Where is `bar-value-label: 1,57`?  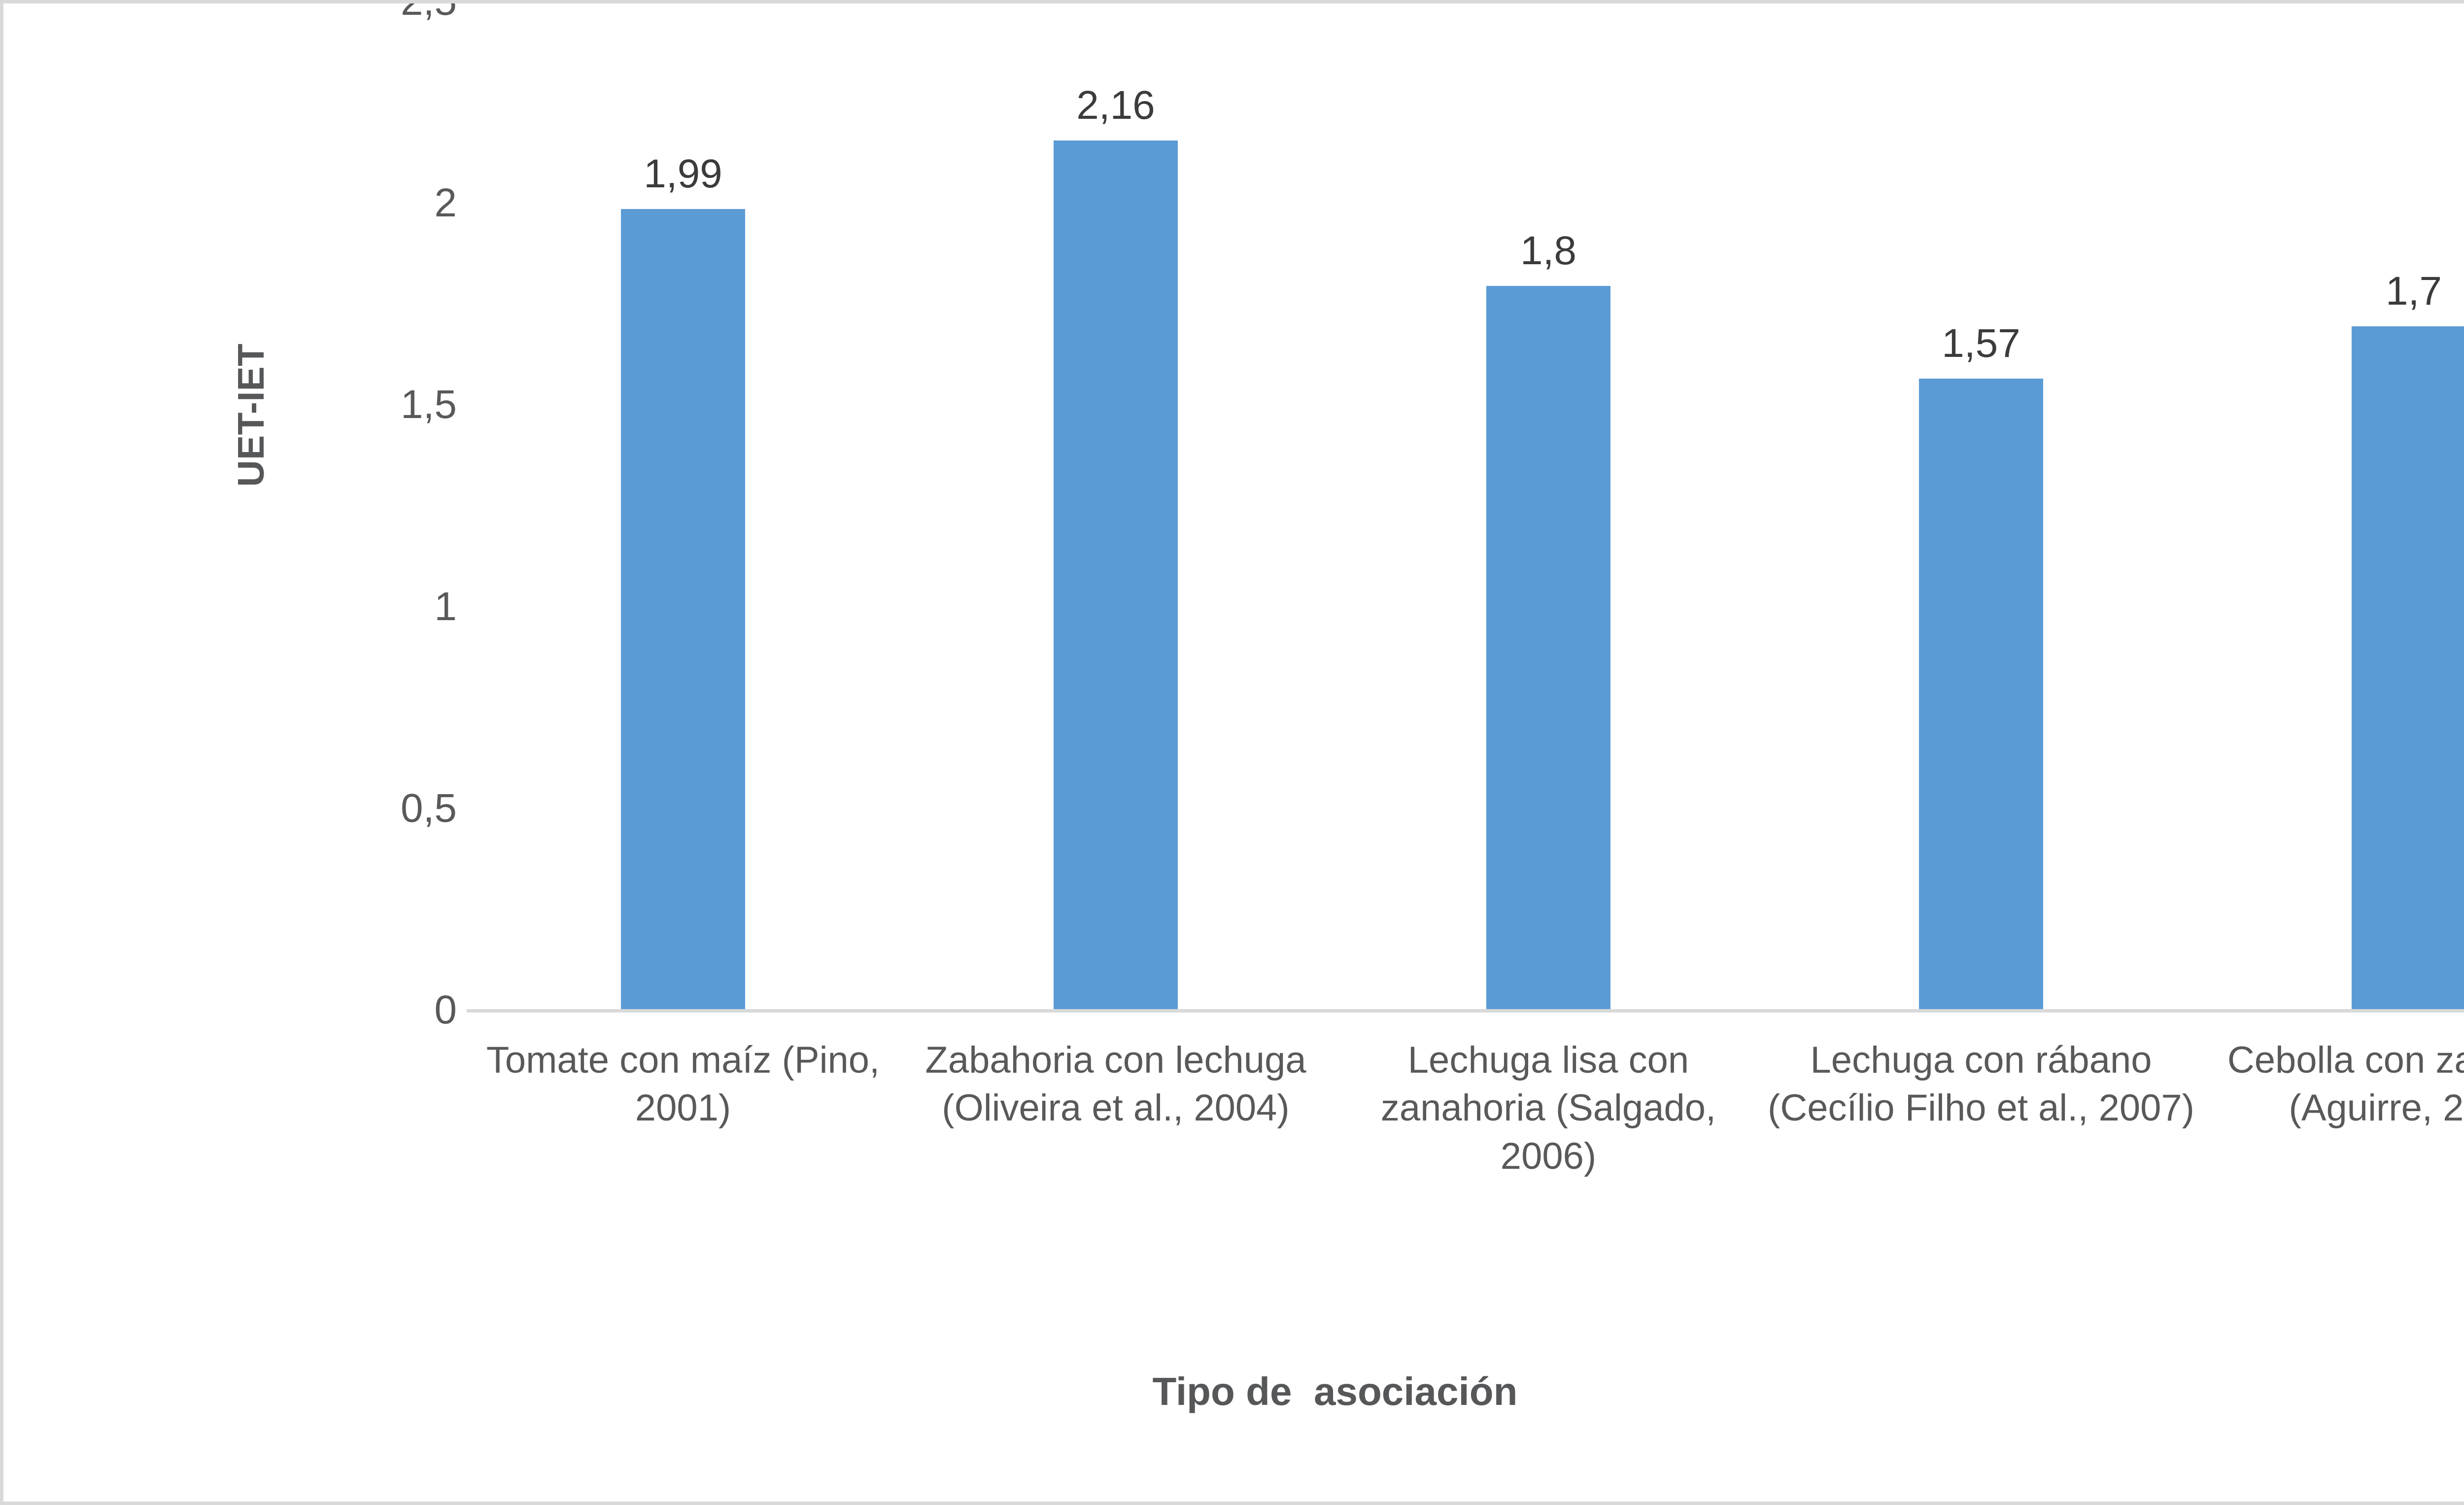 bar-value-label: 1,57 is located at coordinates (1981, 343).